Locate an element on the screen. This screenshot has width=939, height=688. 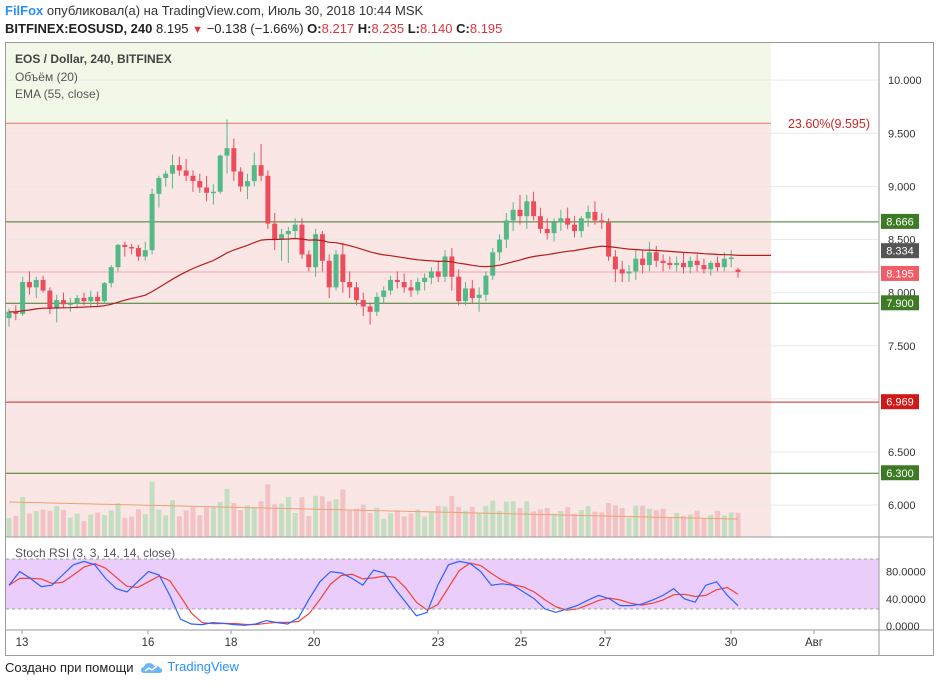
time-tick-label: 18 is located at coordinates (231, 643).